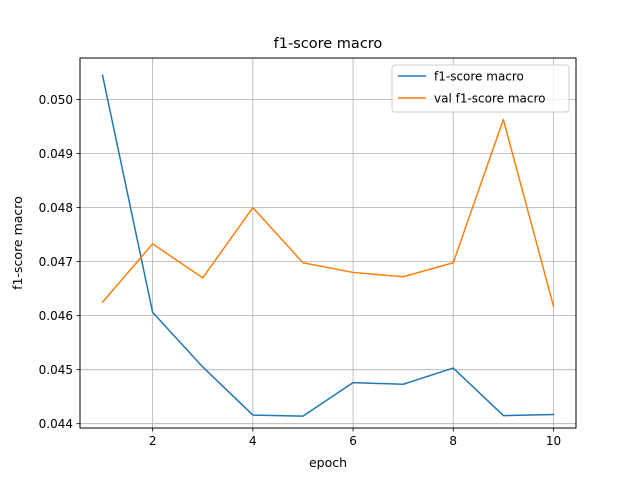  I want to click on x-tick-label: 4, so click(253, 441).